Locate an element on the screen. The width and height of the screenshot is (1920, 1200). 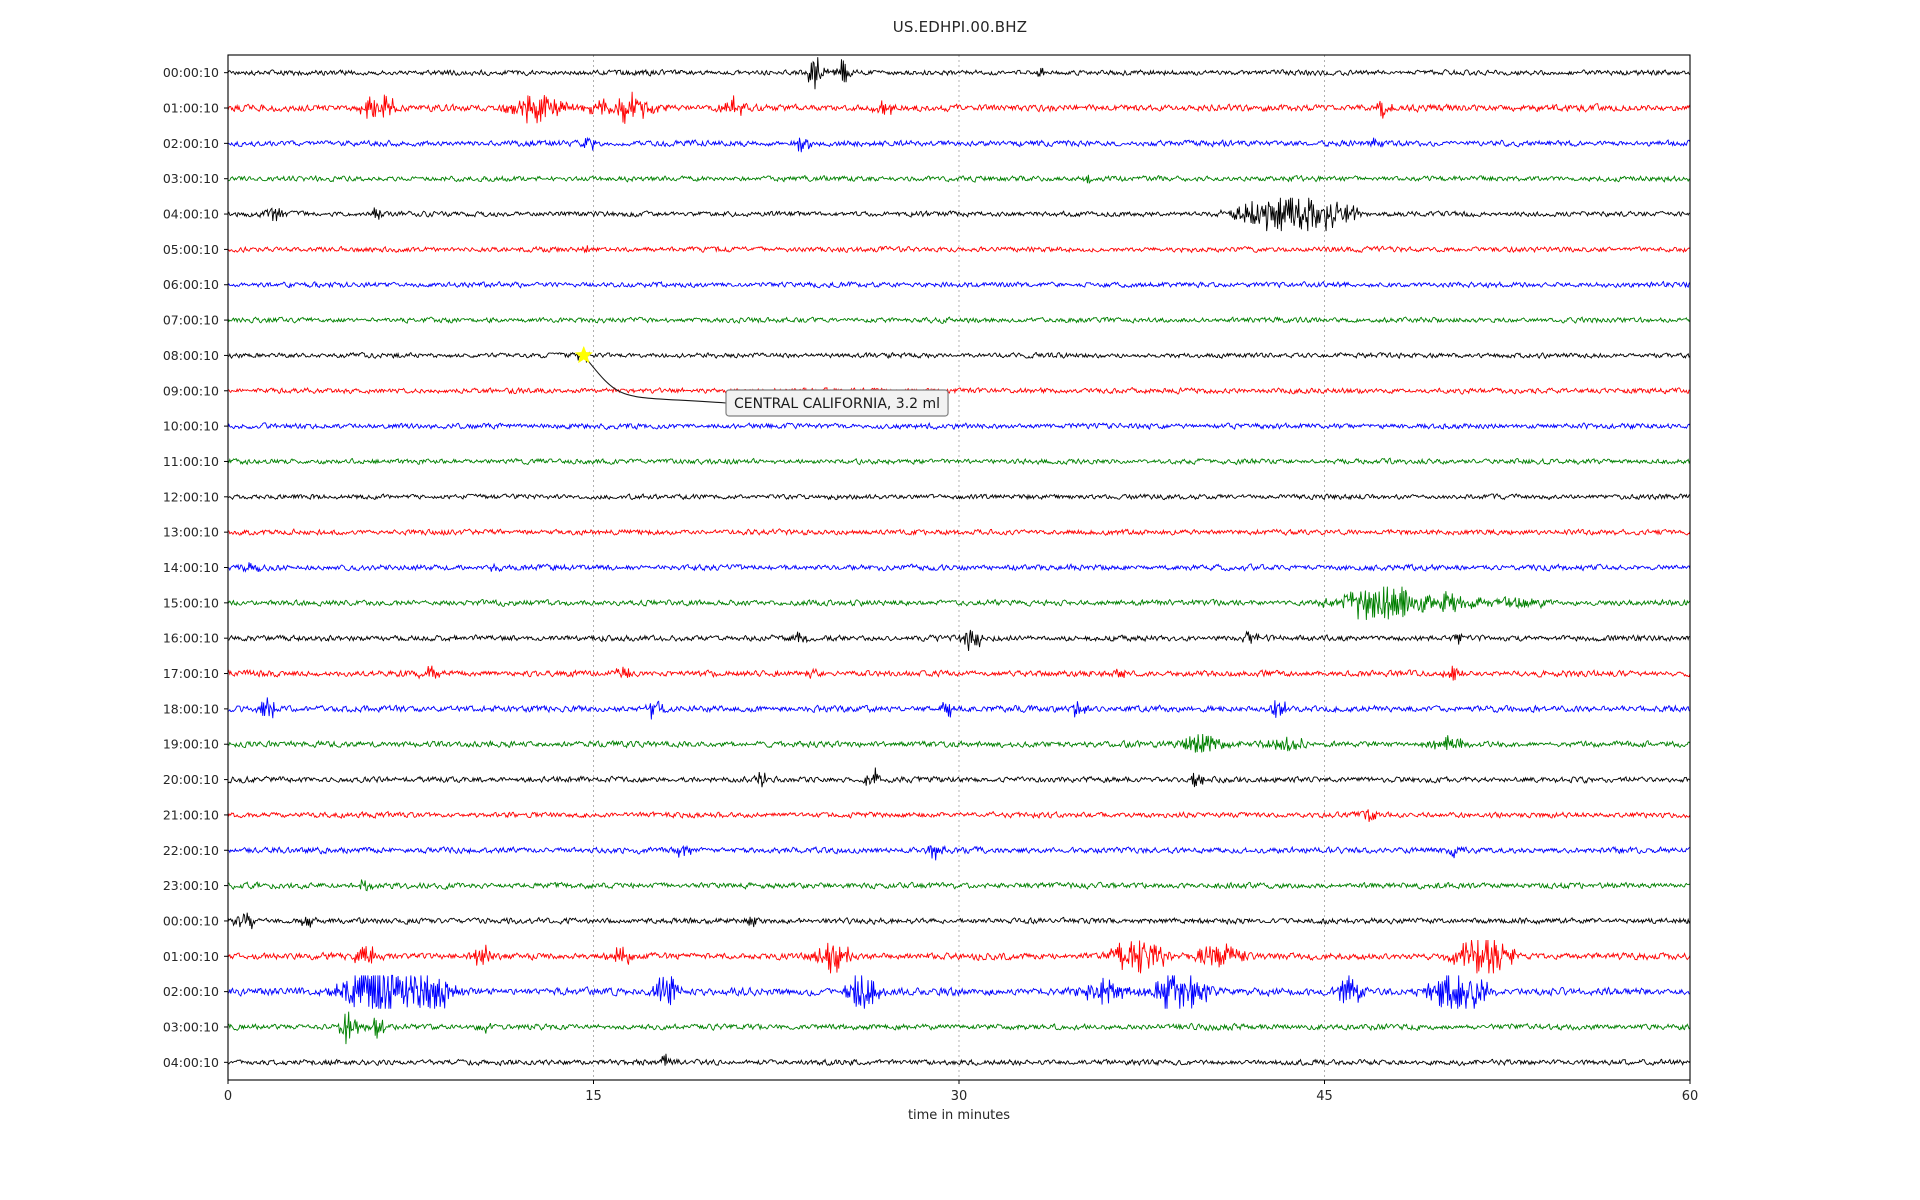
y-tick-label: 10:00:10 is located at coordinates (191, 426).